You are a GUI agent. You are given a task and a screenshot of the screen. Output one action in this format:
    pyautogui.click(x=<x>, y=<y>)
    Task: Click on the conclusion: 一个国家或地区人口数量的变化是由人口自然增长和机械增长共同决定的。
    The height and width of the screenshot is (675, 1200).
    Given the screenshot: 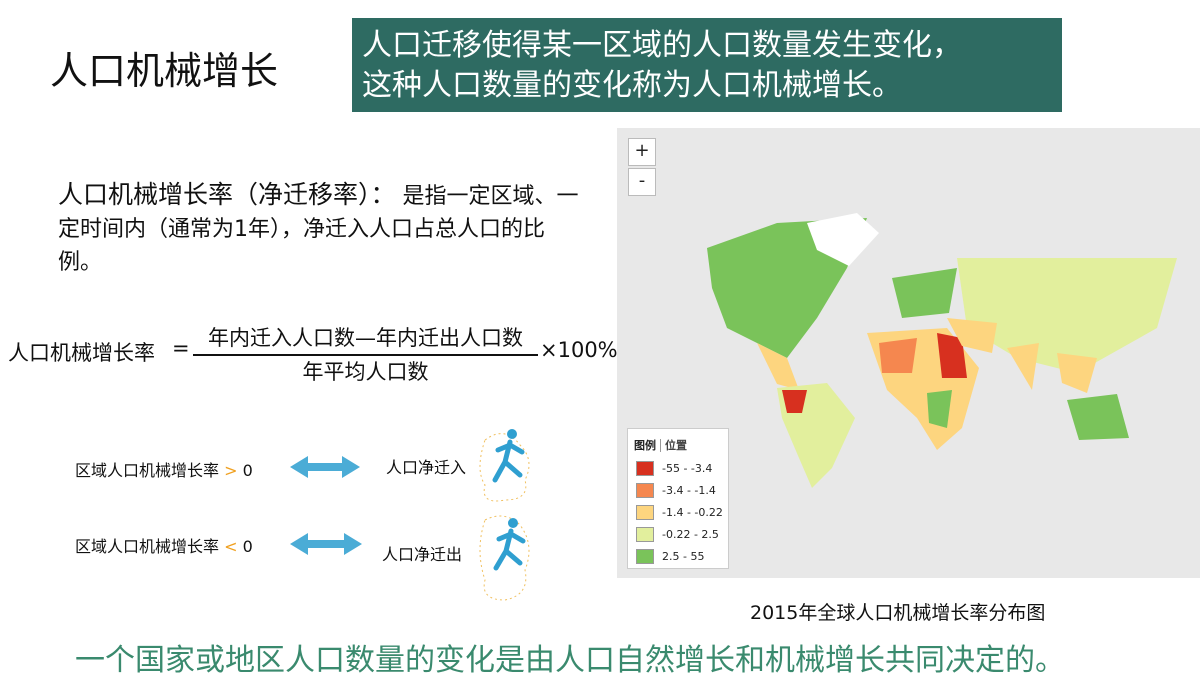 What is the action you would take?
    pyautogui.click(x=570, y=659)
    